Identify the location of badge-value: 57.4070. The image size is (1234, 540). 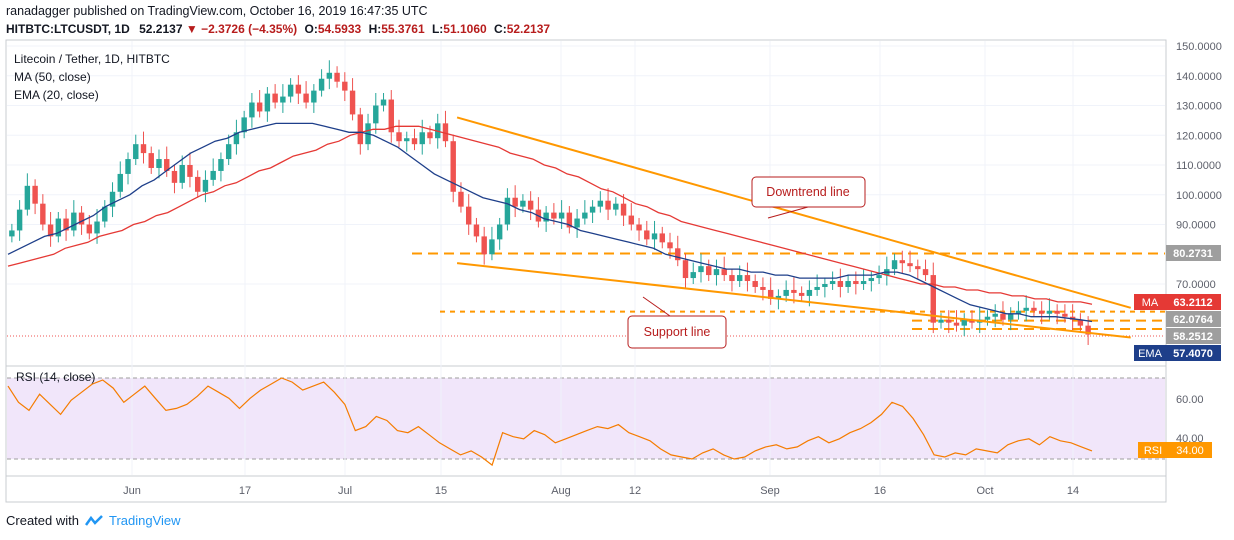
(1193, 354).